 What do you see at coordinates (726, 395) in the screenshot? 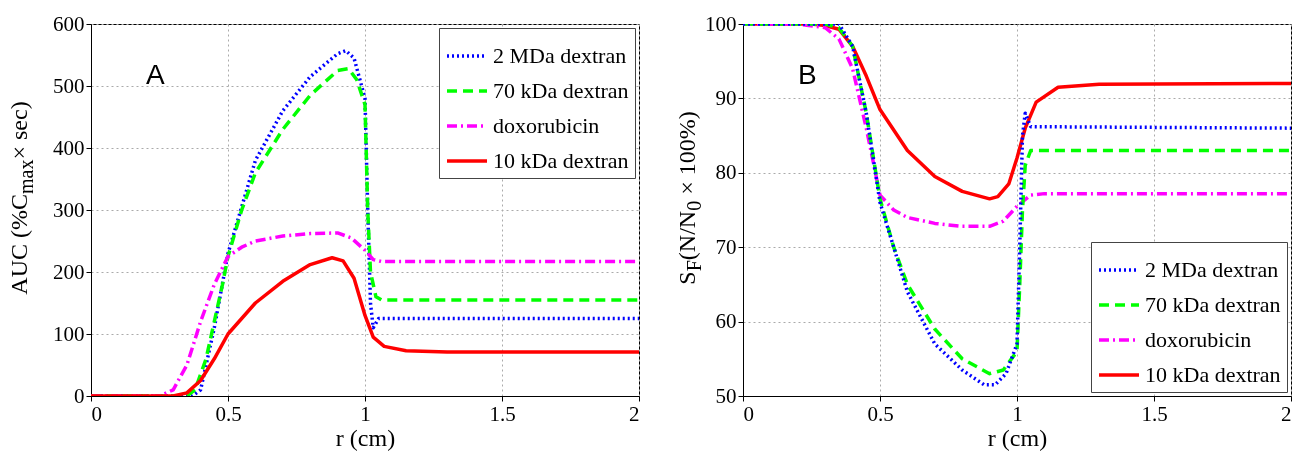
I see `y-tick-label: 50` at bounding box center [726, 395].